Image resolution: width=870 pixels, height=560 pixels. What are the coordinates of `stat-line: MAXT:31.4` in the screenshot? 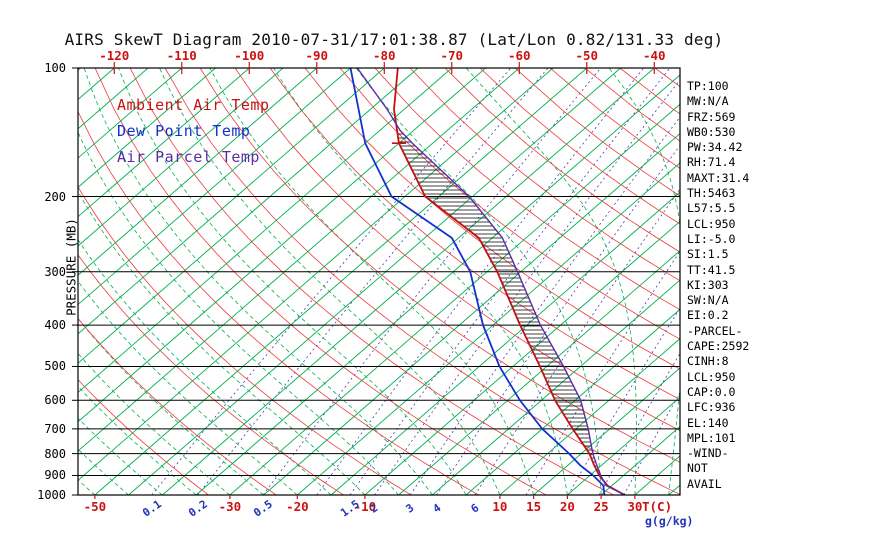 It's located at (718, 177).